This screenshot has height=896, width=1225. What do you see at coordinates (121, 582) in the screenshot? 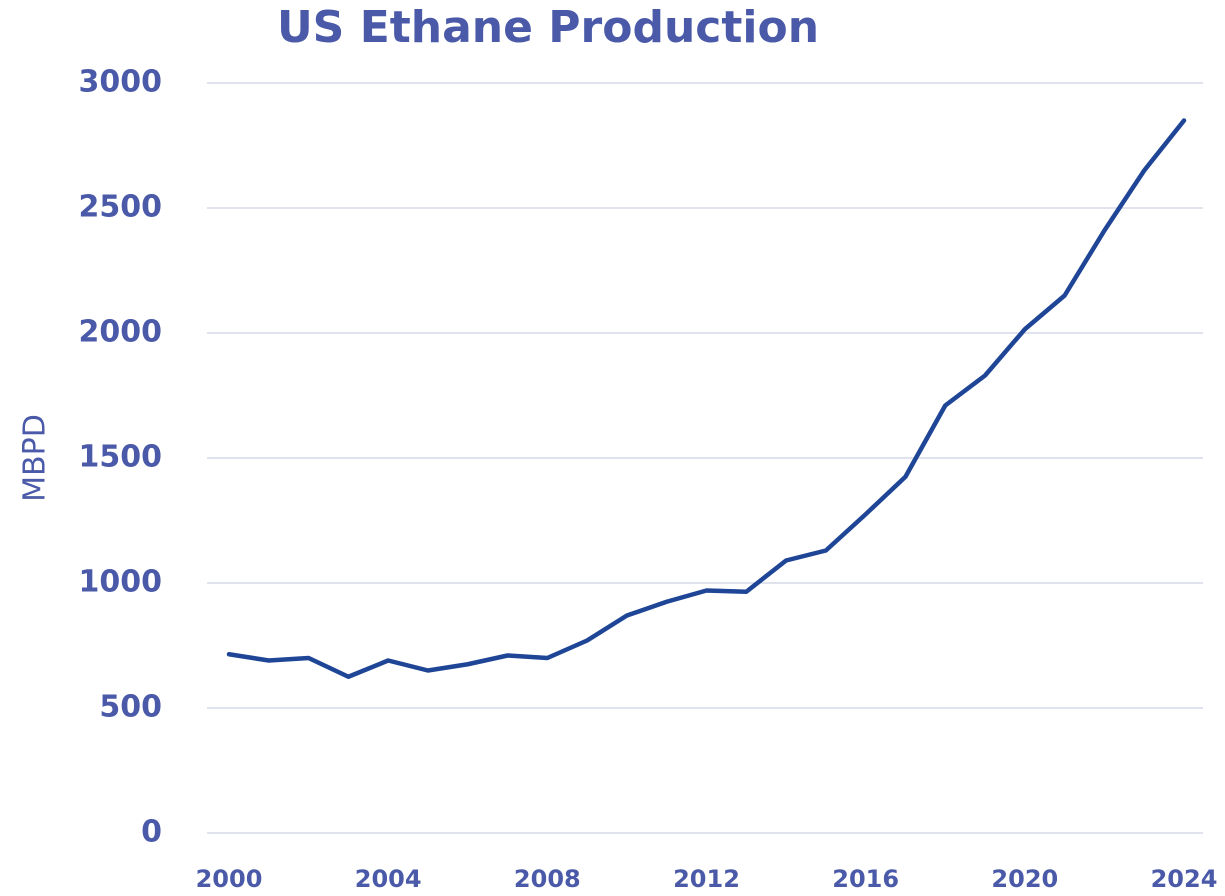
I see `y-tick-label: 1000` at bounding box center [121, 582].